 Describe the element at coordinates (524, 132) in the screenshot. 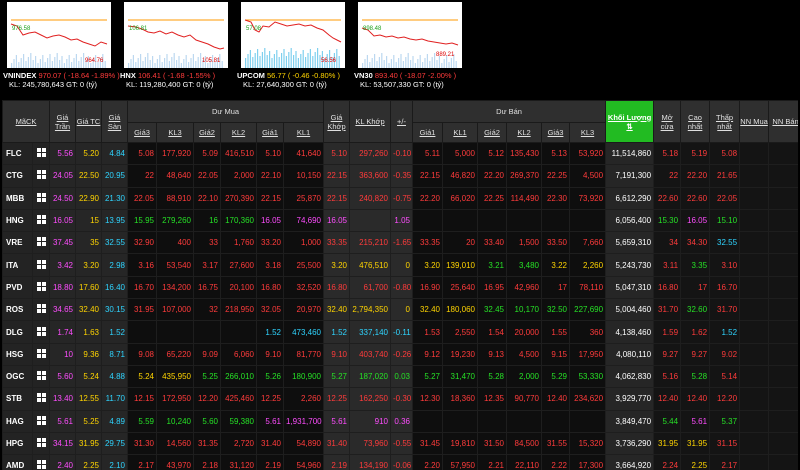

I see `header-sell-vol2: KL2` at that location.